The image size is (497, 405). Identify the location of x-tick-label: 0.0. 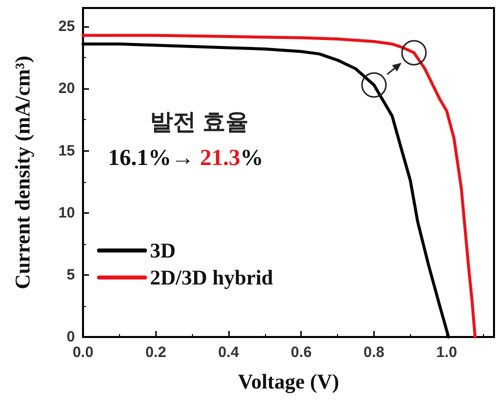
(83, 352).